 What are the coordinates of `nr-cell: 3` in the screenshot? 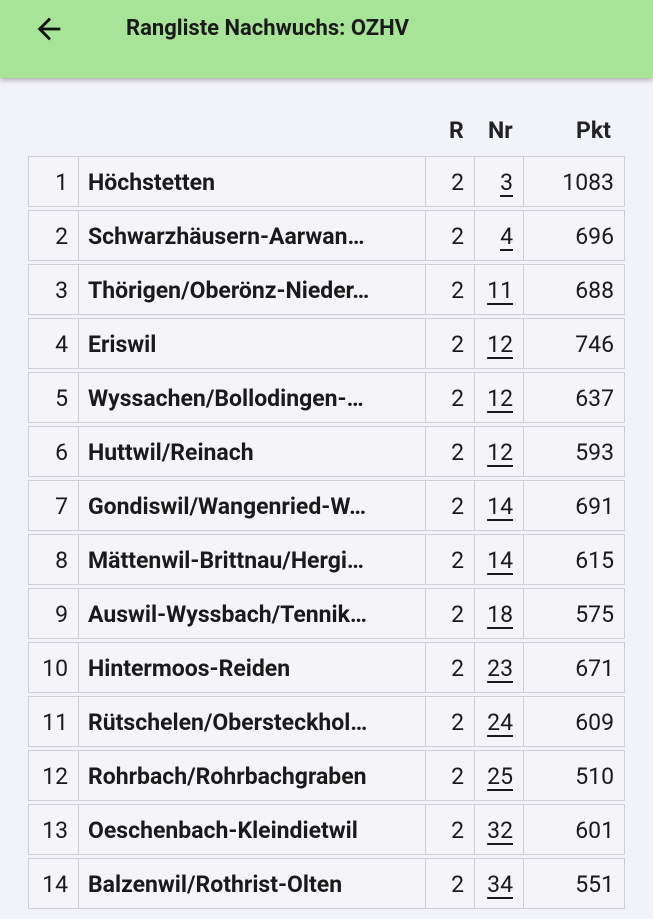 It's located at (499, 181).